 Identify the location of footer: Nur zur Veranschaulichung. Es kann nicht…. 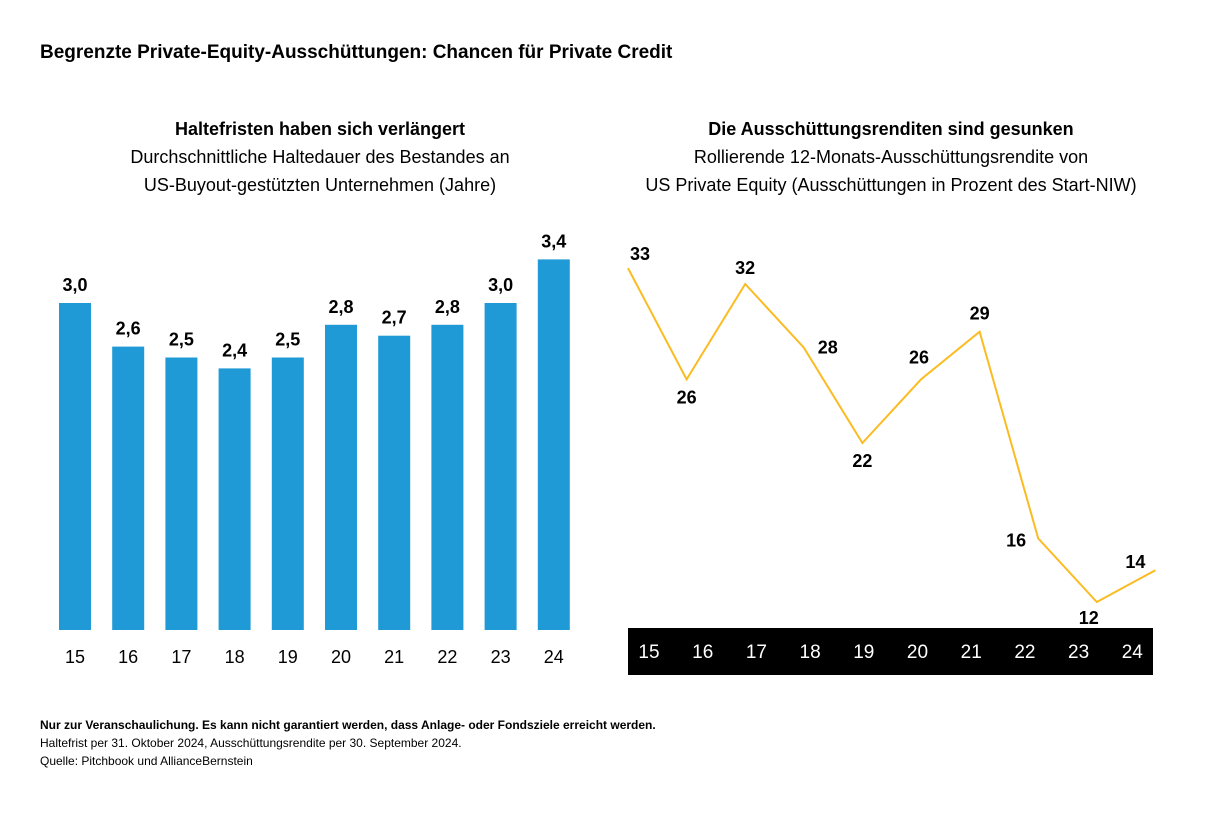
(348, 743).